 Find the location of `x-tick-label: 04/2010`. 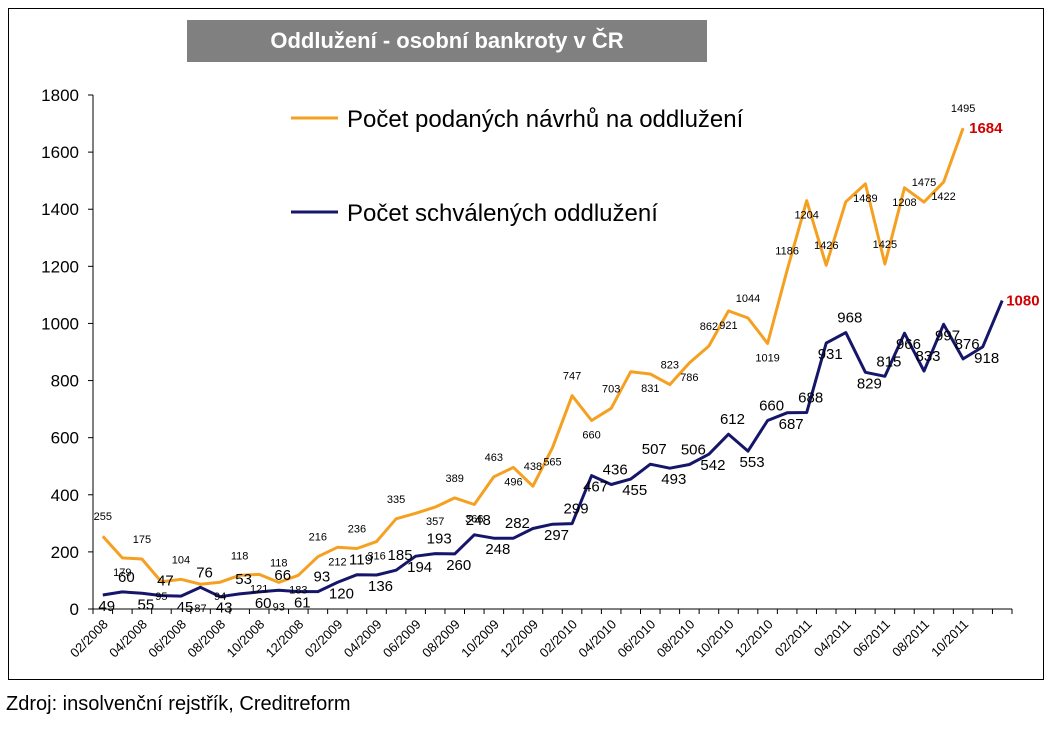

x-tick-label: 04/2010 is located at coordinates (597, 639).